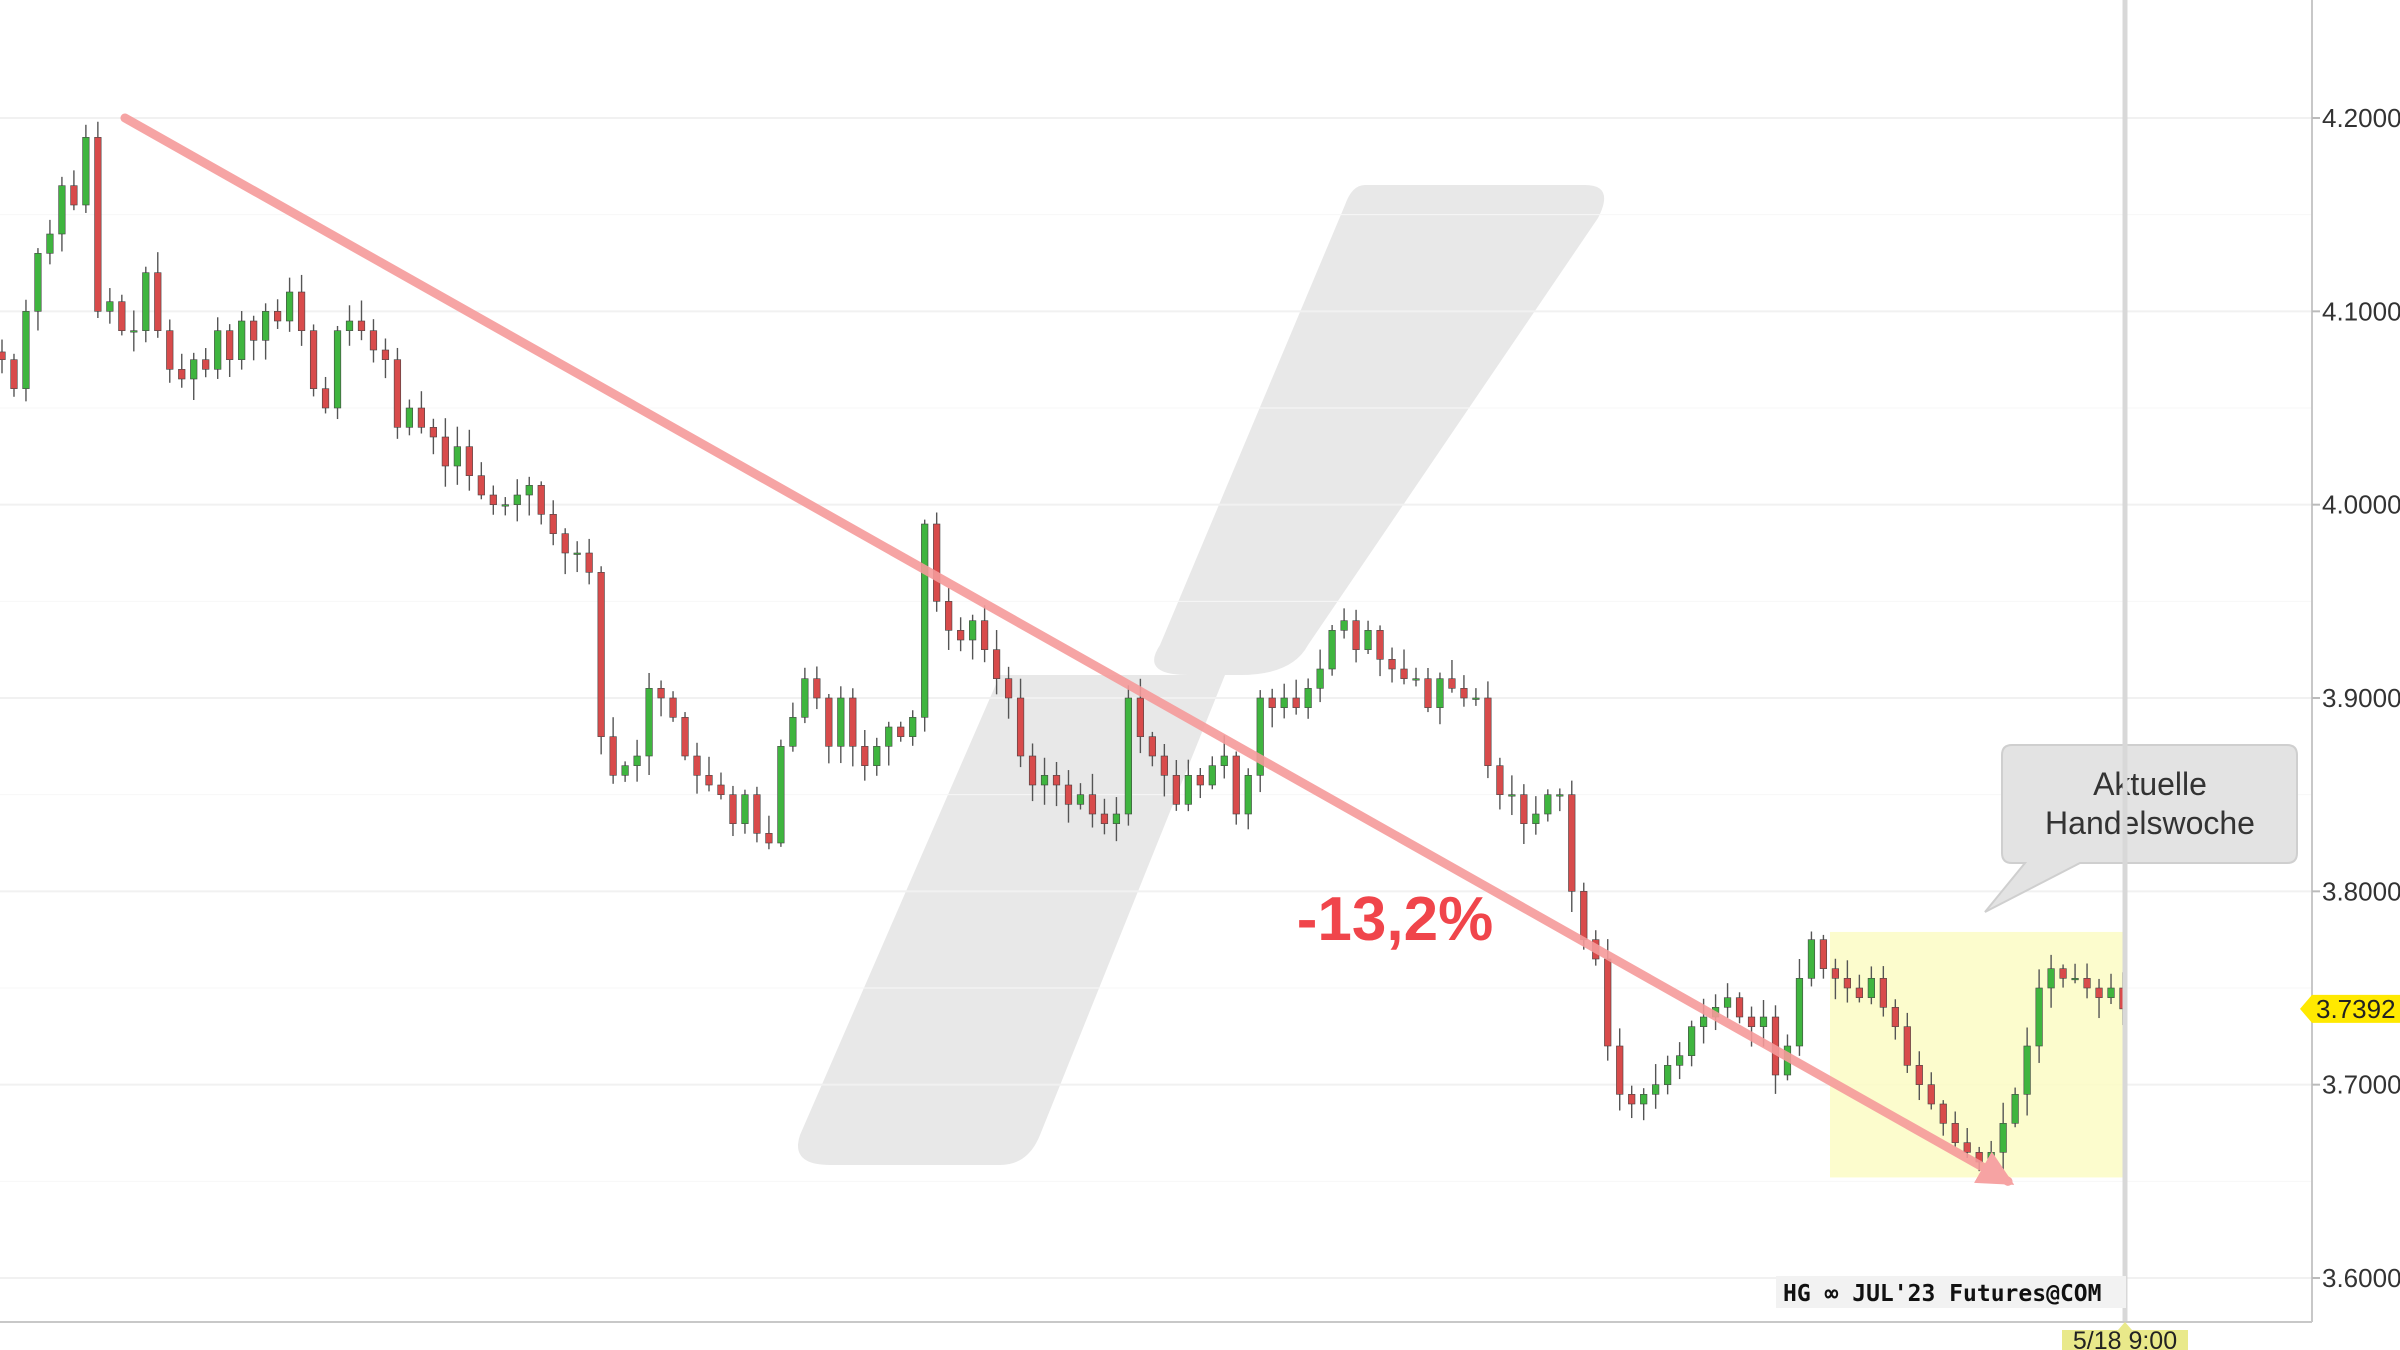 The image size is (2400, 1350). I want to click on callout-bubble: Aktuelle Handelswoche, so click(2141, 828).